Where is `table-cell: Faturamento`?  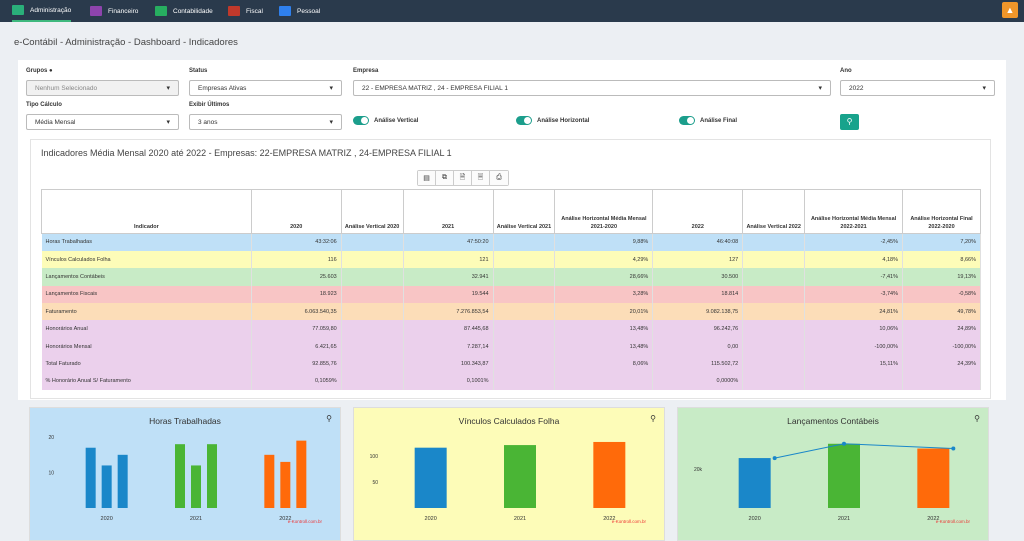 table-cell: Faturamento is located at coordinates (146, 312).